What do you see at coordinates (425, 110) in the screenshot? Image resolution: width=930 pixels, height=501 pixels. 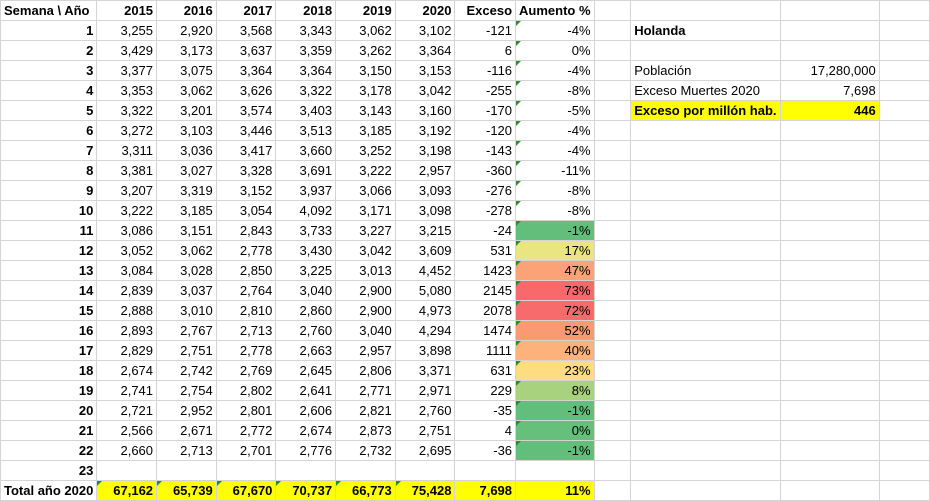 I see `value-cell: 3,160` at bounding box center [425, 110].